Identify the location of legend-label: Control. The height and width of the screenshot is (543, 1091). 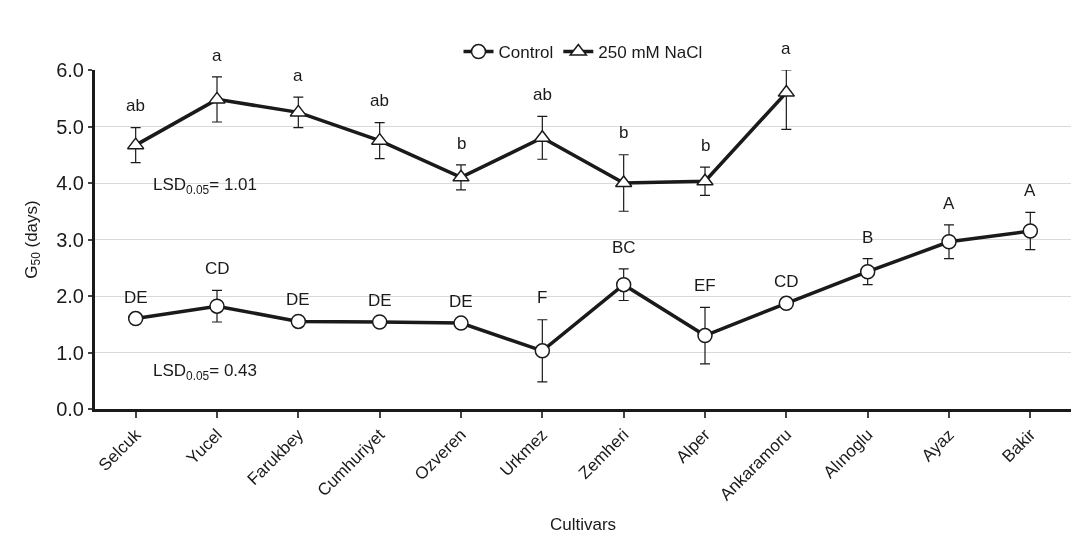
(526, 53).